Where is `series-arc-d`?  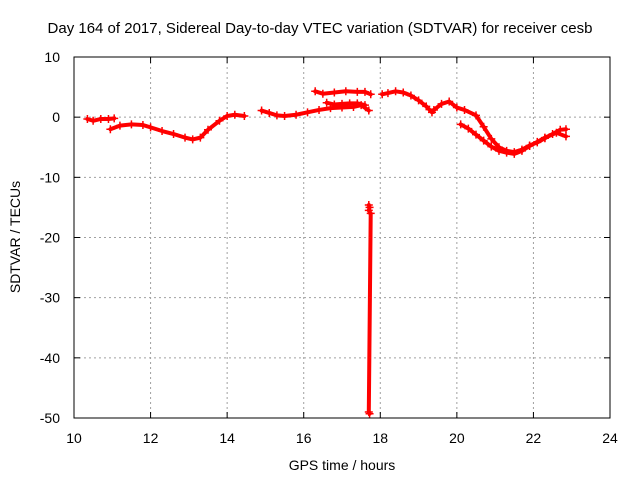
series-arc-d is located at coordinates (343, 93).